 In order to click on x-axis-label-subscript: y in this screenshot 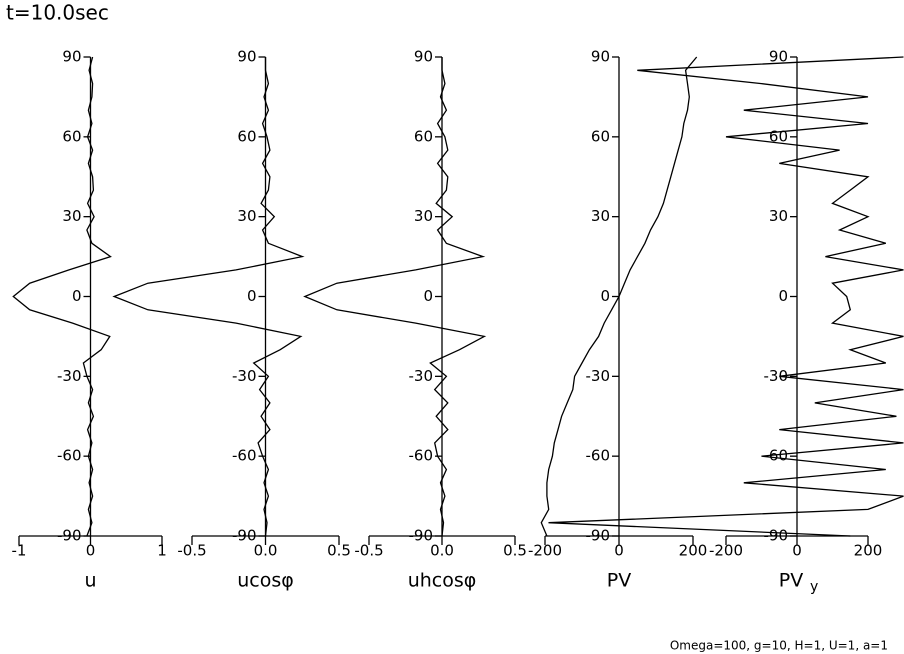, I will do `click(814, 587)`.